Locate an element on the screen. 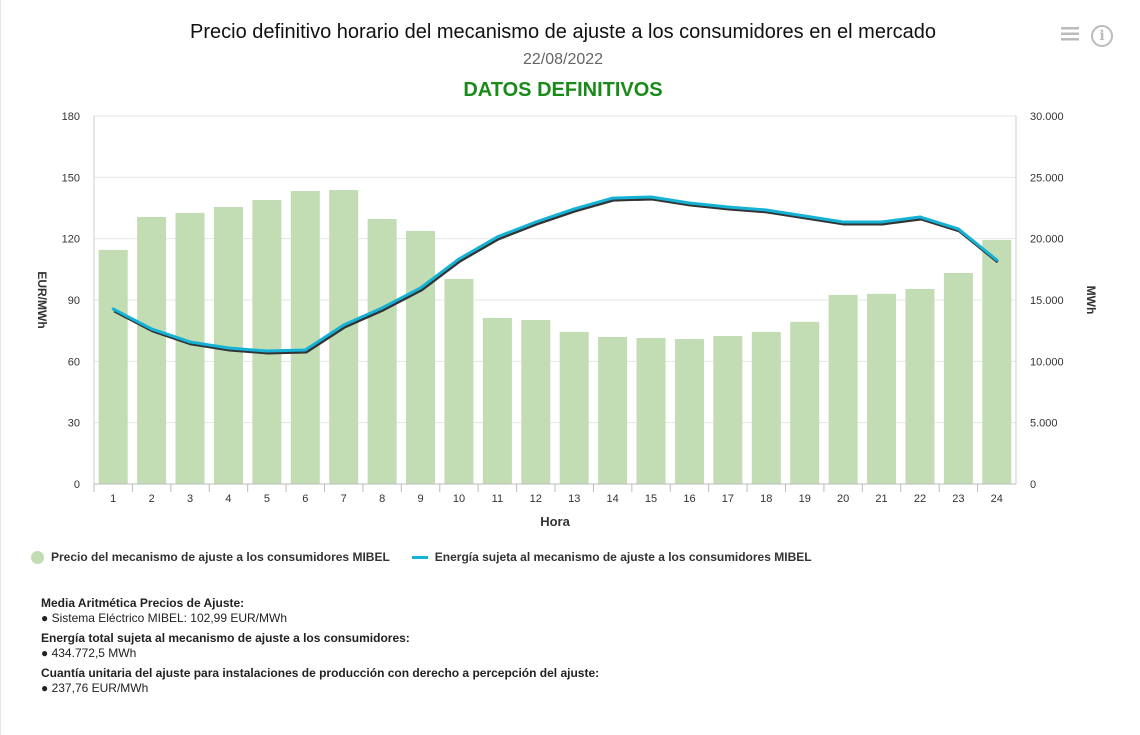 The width and height of the screenshot is (1140, 735). y-left-tick-label: 150 is located at coordinates (71, 178).